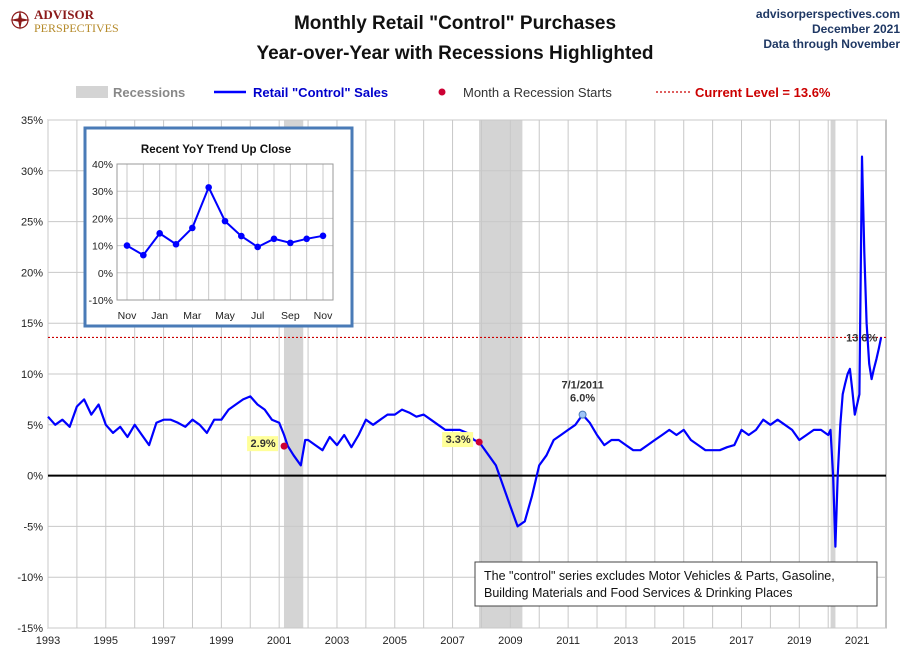 This screenshot has height=661, width=910. What do you see at coordinates (163, 641) in the screenshot?
I see `x-tick-label: 1997` at bounding box center [163, 641].